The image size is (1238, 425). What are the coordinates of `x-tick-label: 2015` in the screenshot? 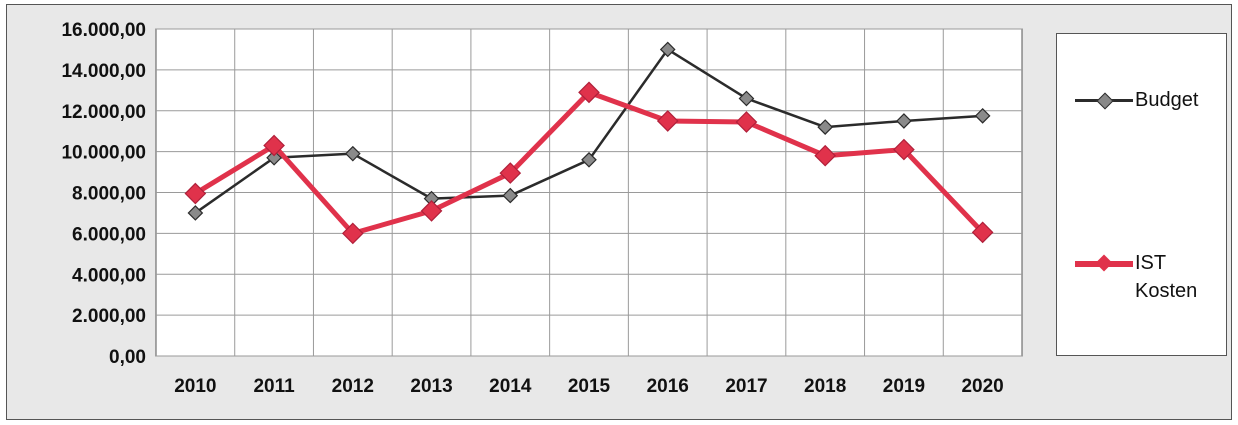 It's located at (589, 386).